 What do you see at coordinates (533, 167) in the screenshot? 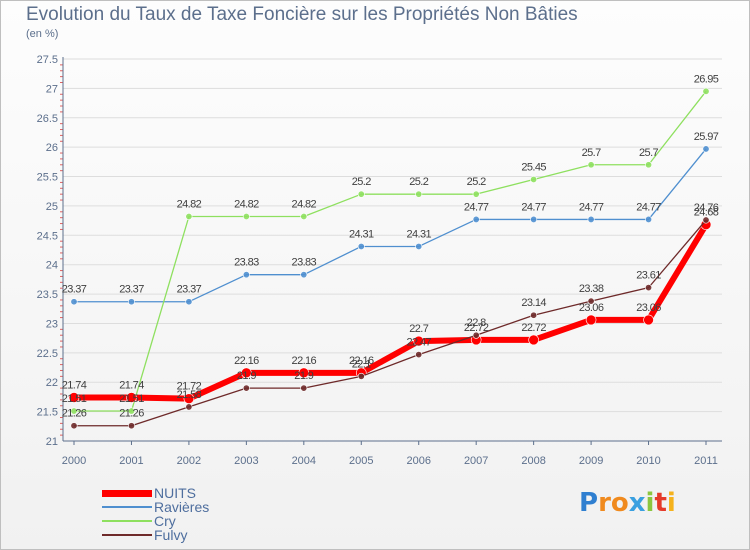
I see `data-label: 25.45` at bounding box center [533, 167].